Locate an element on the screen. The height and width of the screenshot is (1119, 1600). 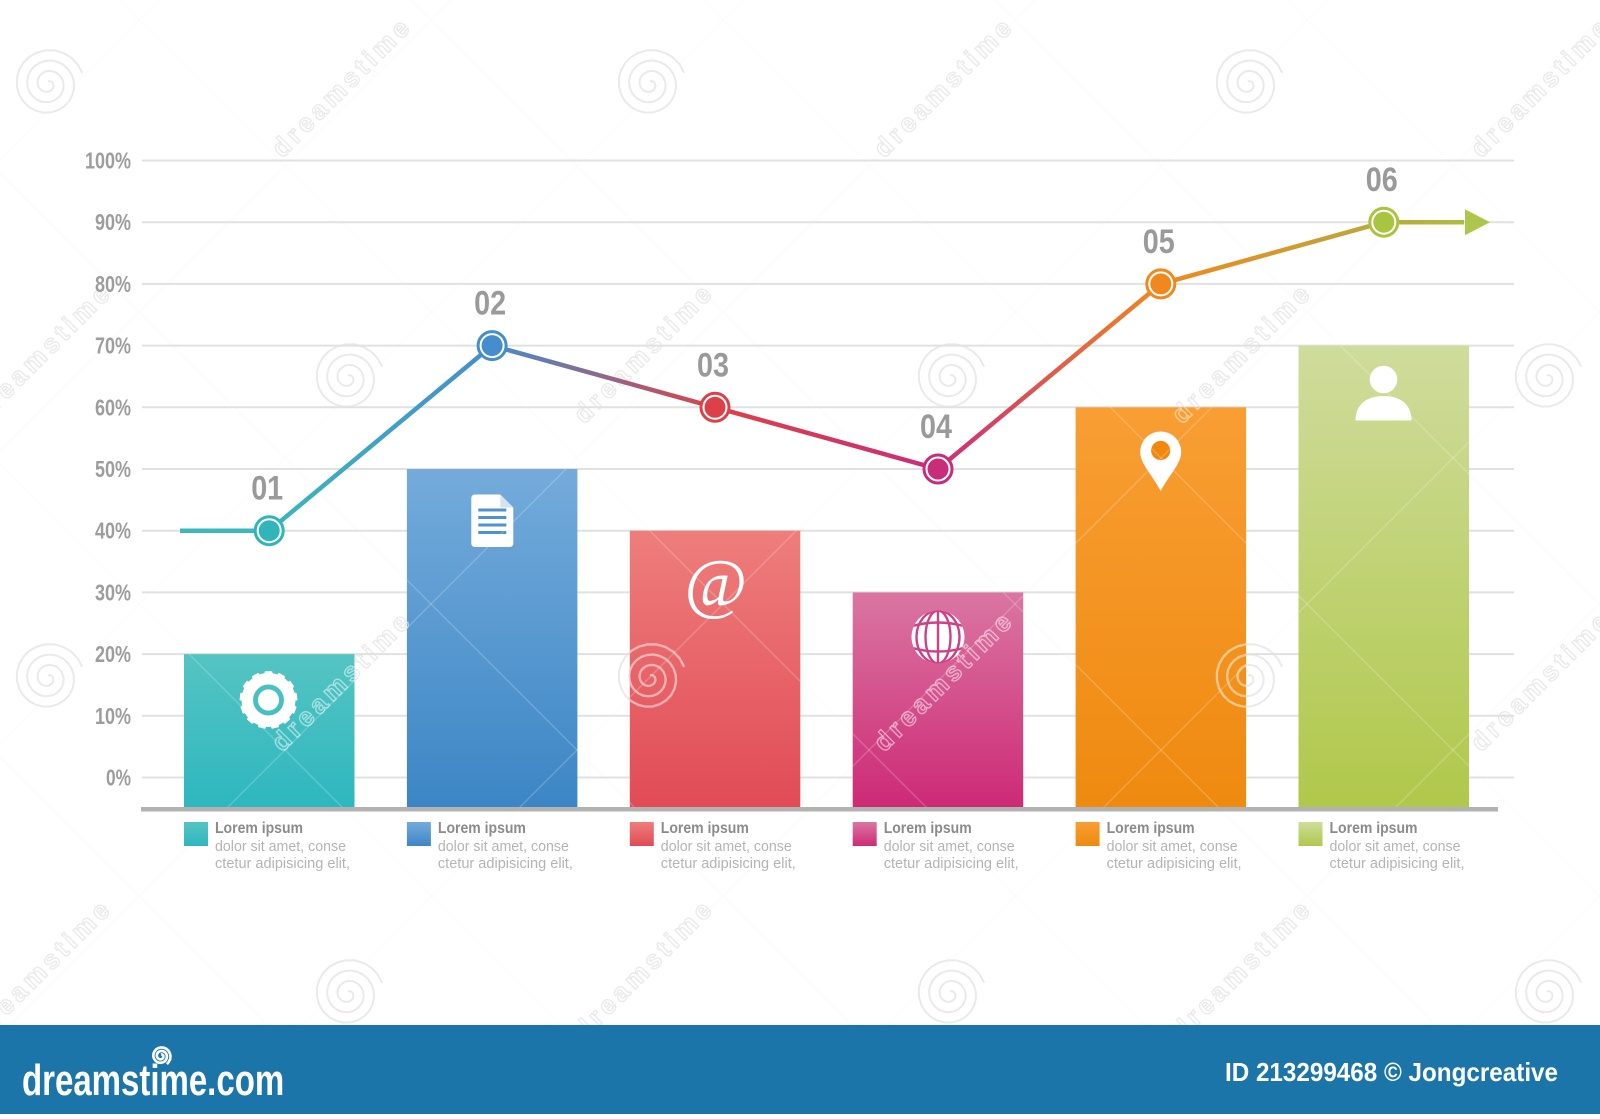
svg-text: 100% is located at coordinates (108, 161).